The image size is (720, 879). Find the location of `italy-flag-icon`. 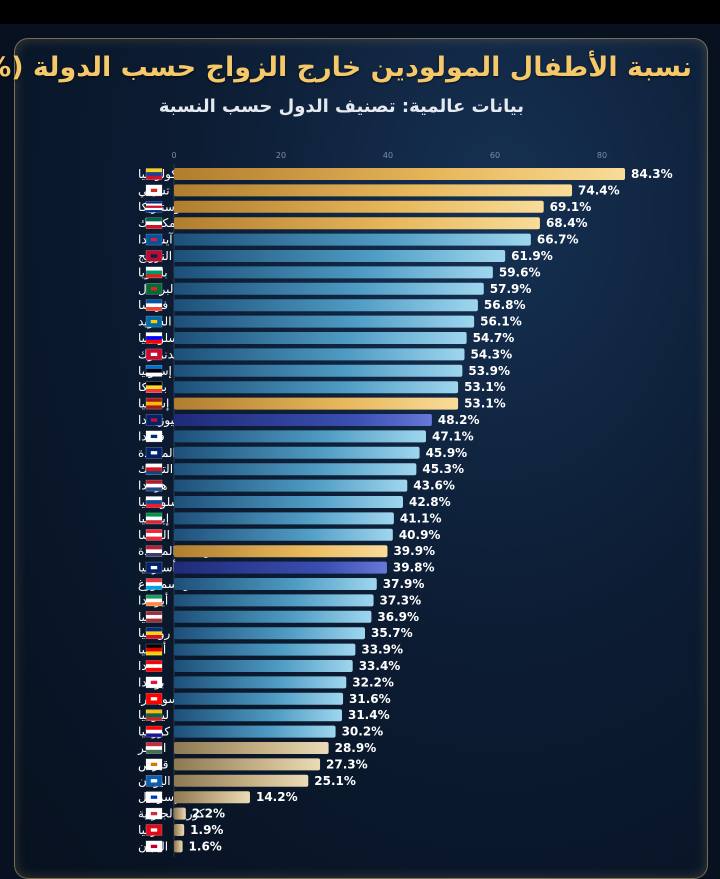

italy-flag-icon is located at coordinates (154, 518).